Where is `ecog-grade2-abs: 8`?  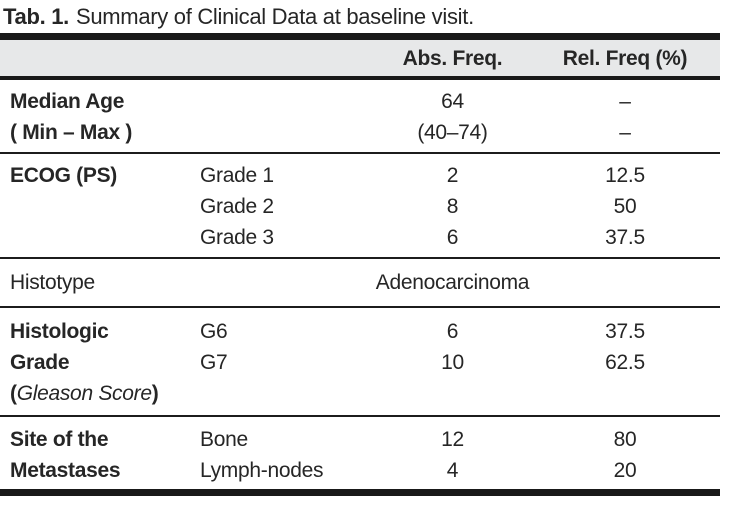 ecog-grade2-abs: 8 is located at coordinates (452, 206).